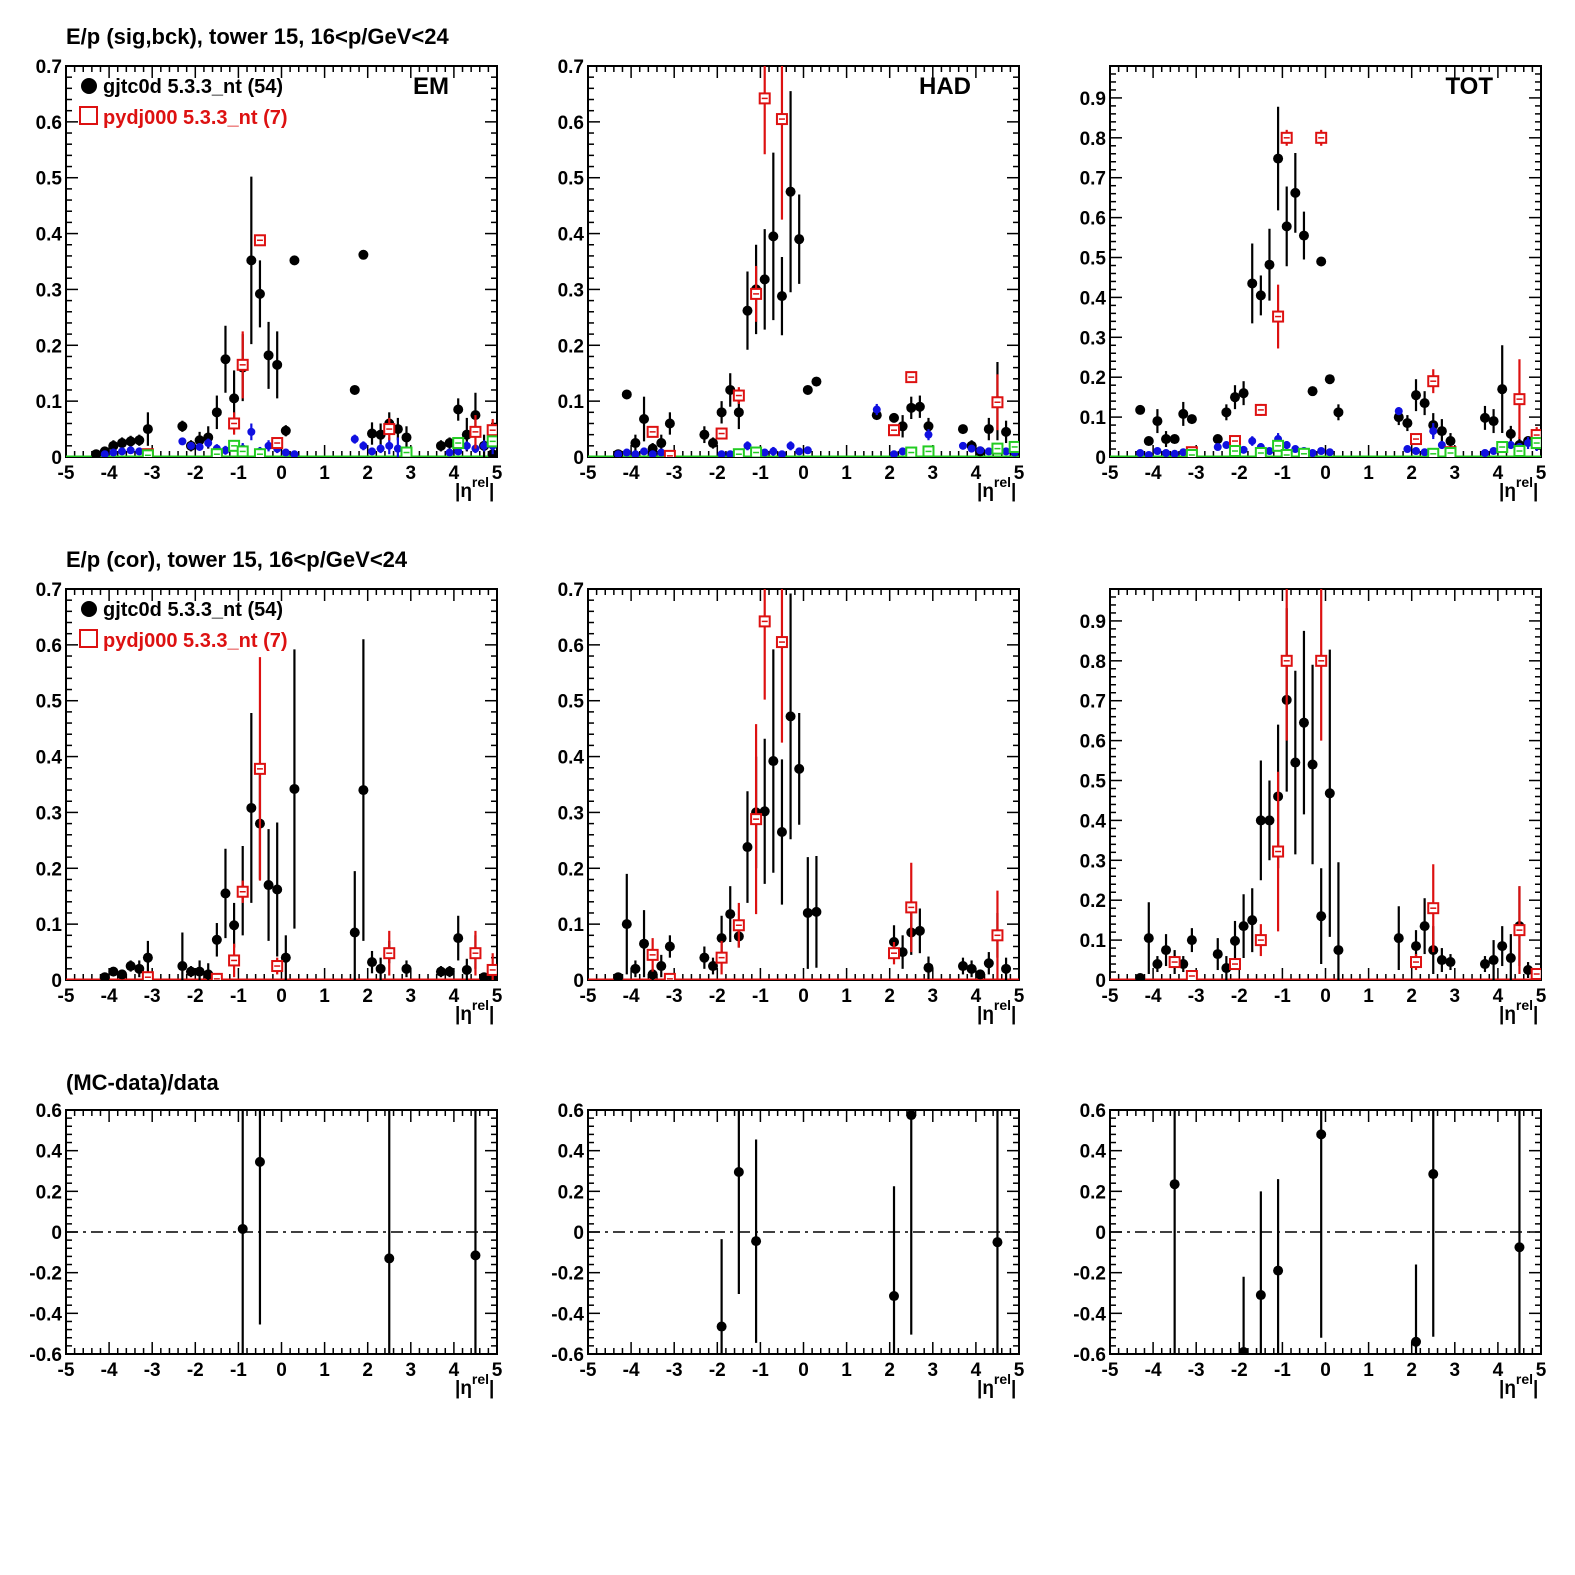 This screenshot has width=1575, height=1575. Describe the element at coordinates (324, 473) in the screenshot. I see `x-tick-label: 1` at that location.